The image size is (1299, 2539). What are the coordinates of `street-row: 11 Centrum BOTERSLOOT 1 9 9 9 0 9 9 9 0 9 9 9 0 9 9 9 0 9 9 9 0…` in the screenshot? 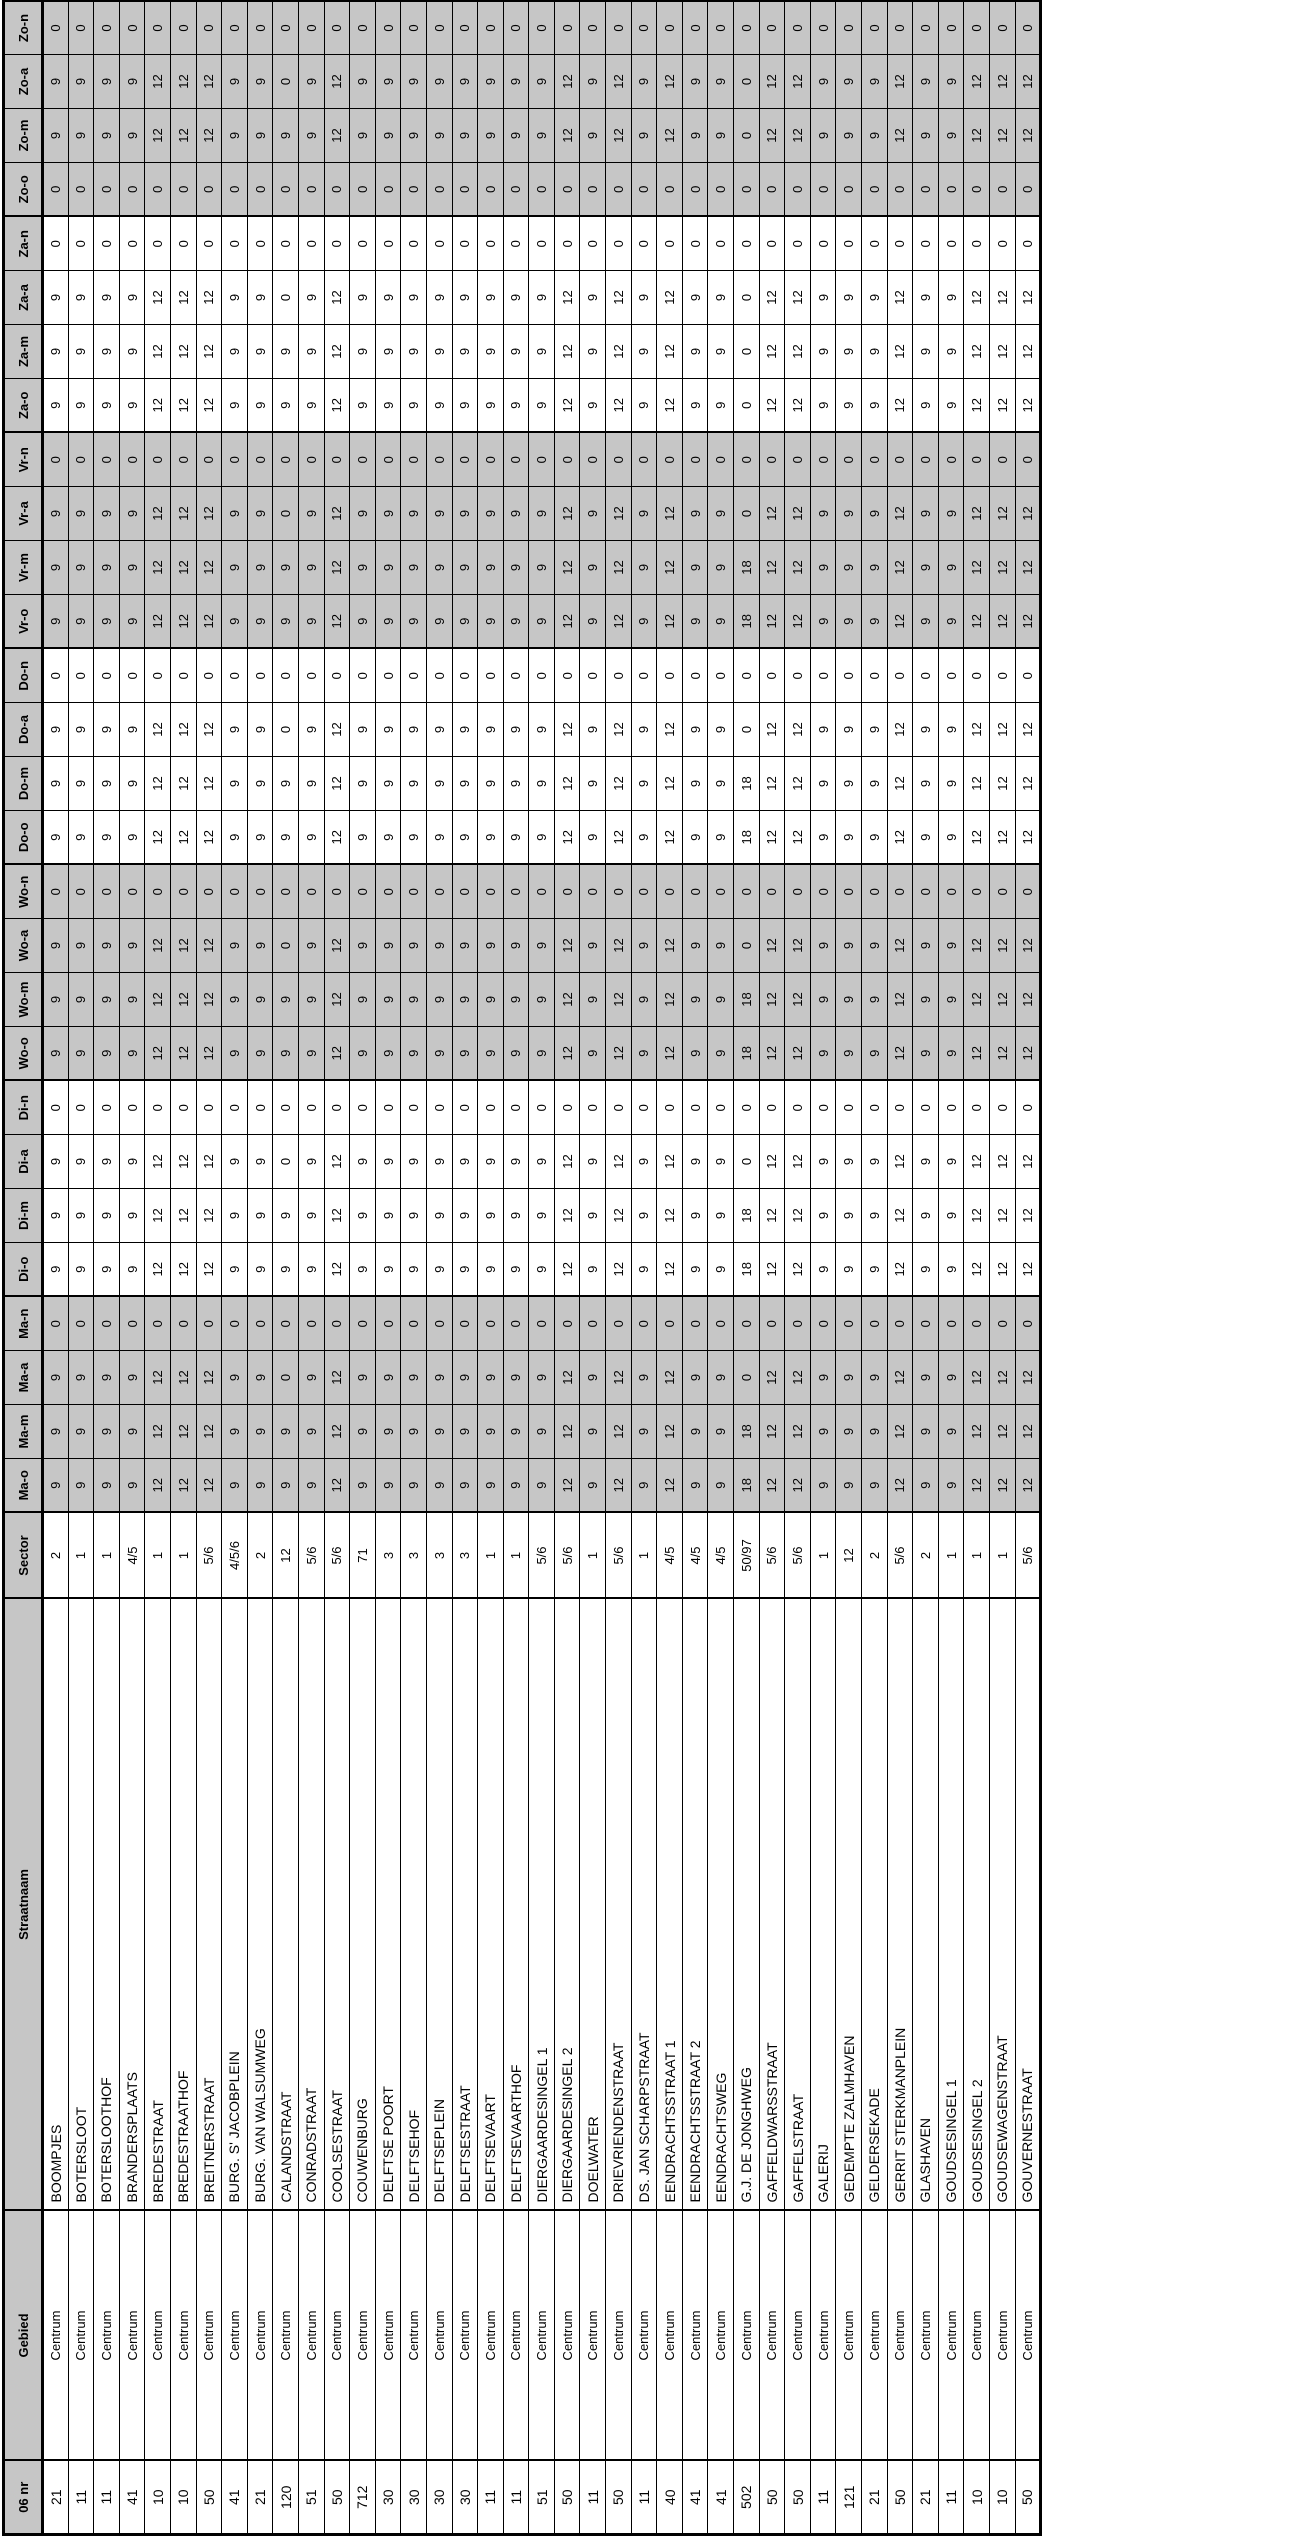 It's located at (81, 1267).